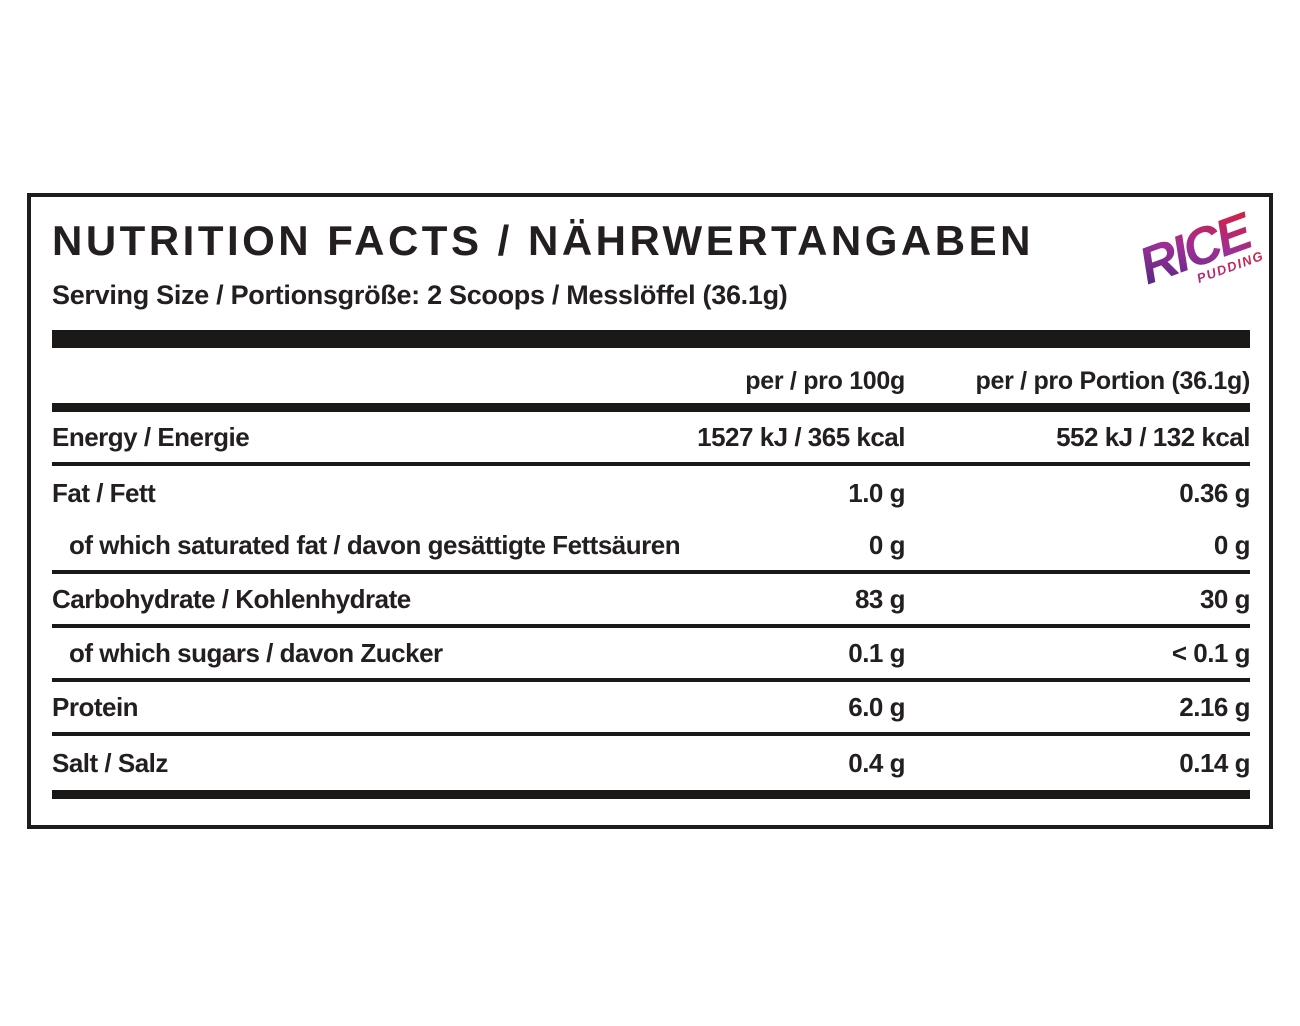  I want to click on value-per-100g: 0.4 g, so click(876, 762).